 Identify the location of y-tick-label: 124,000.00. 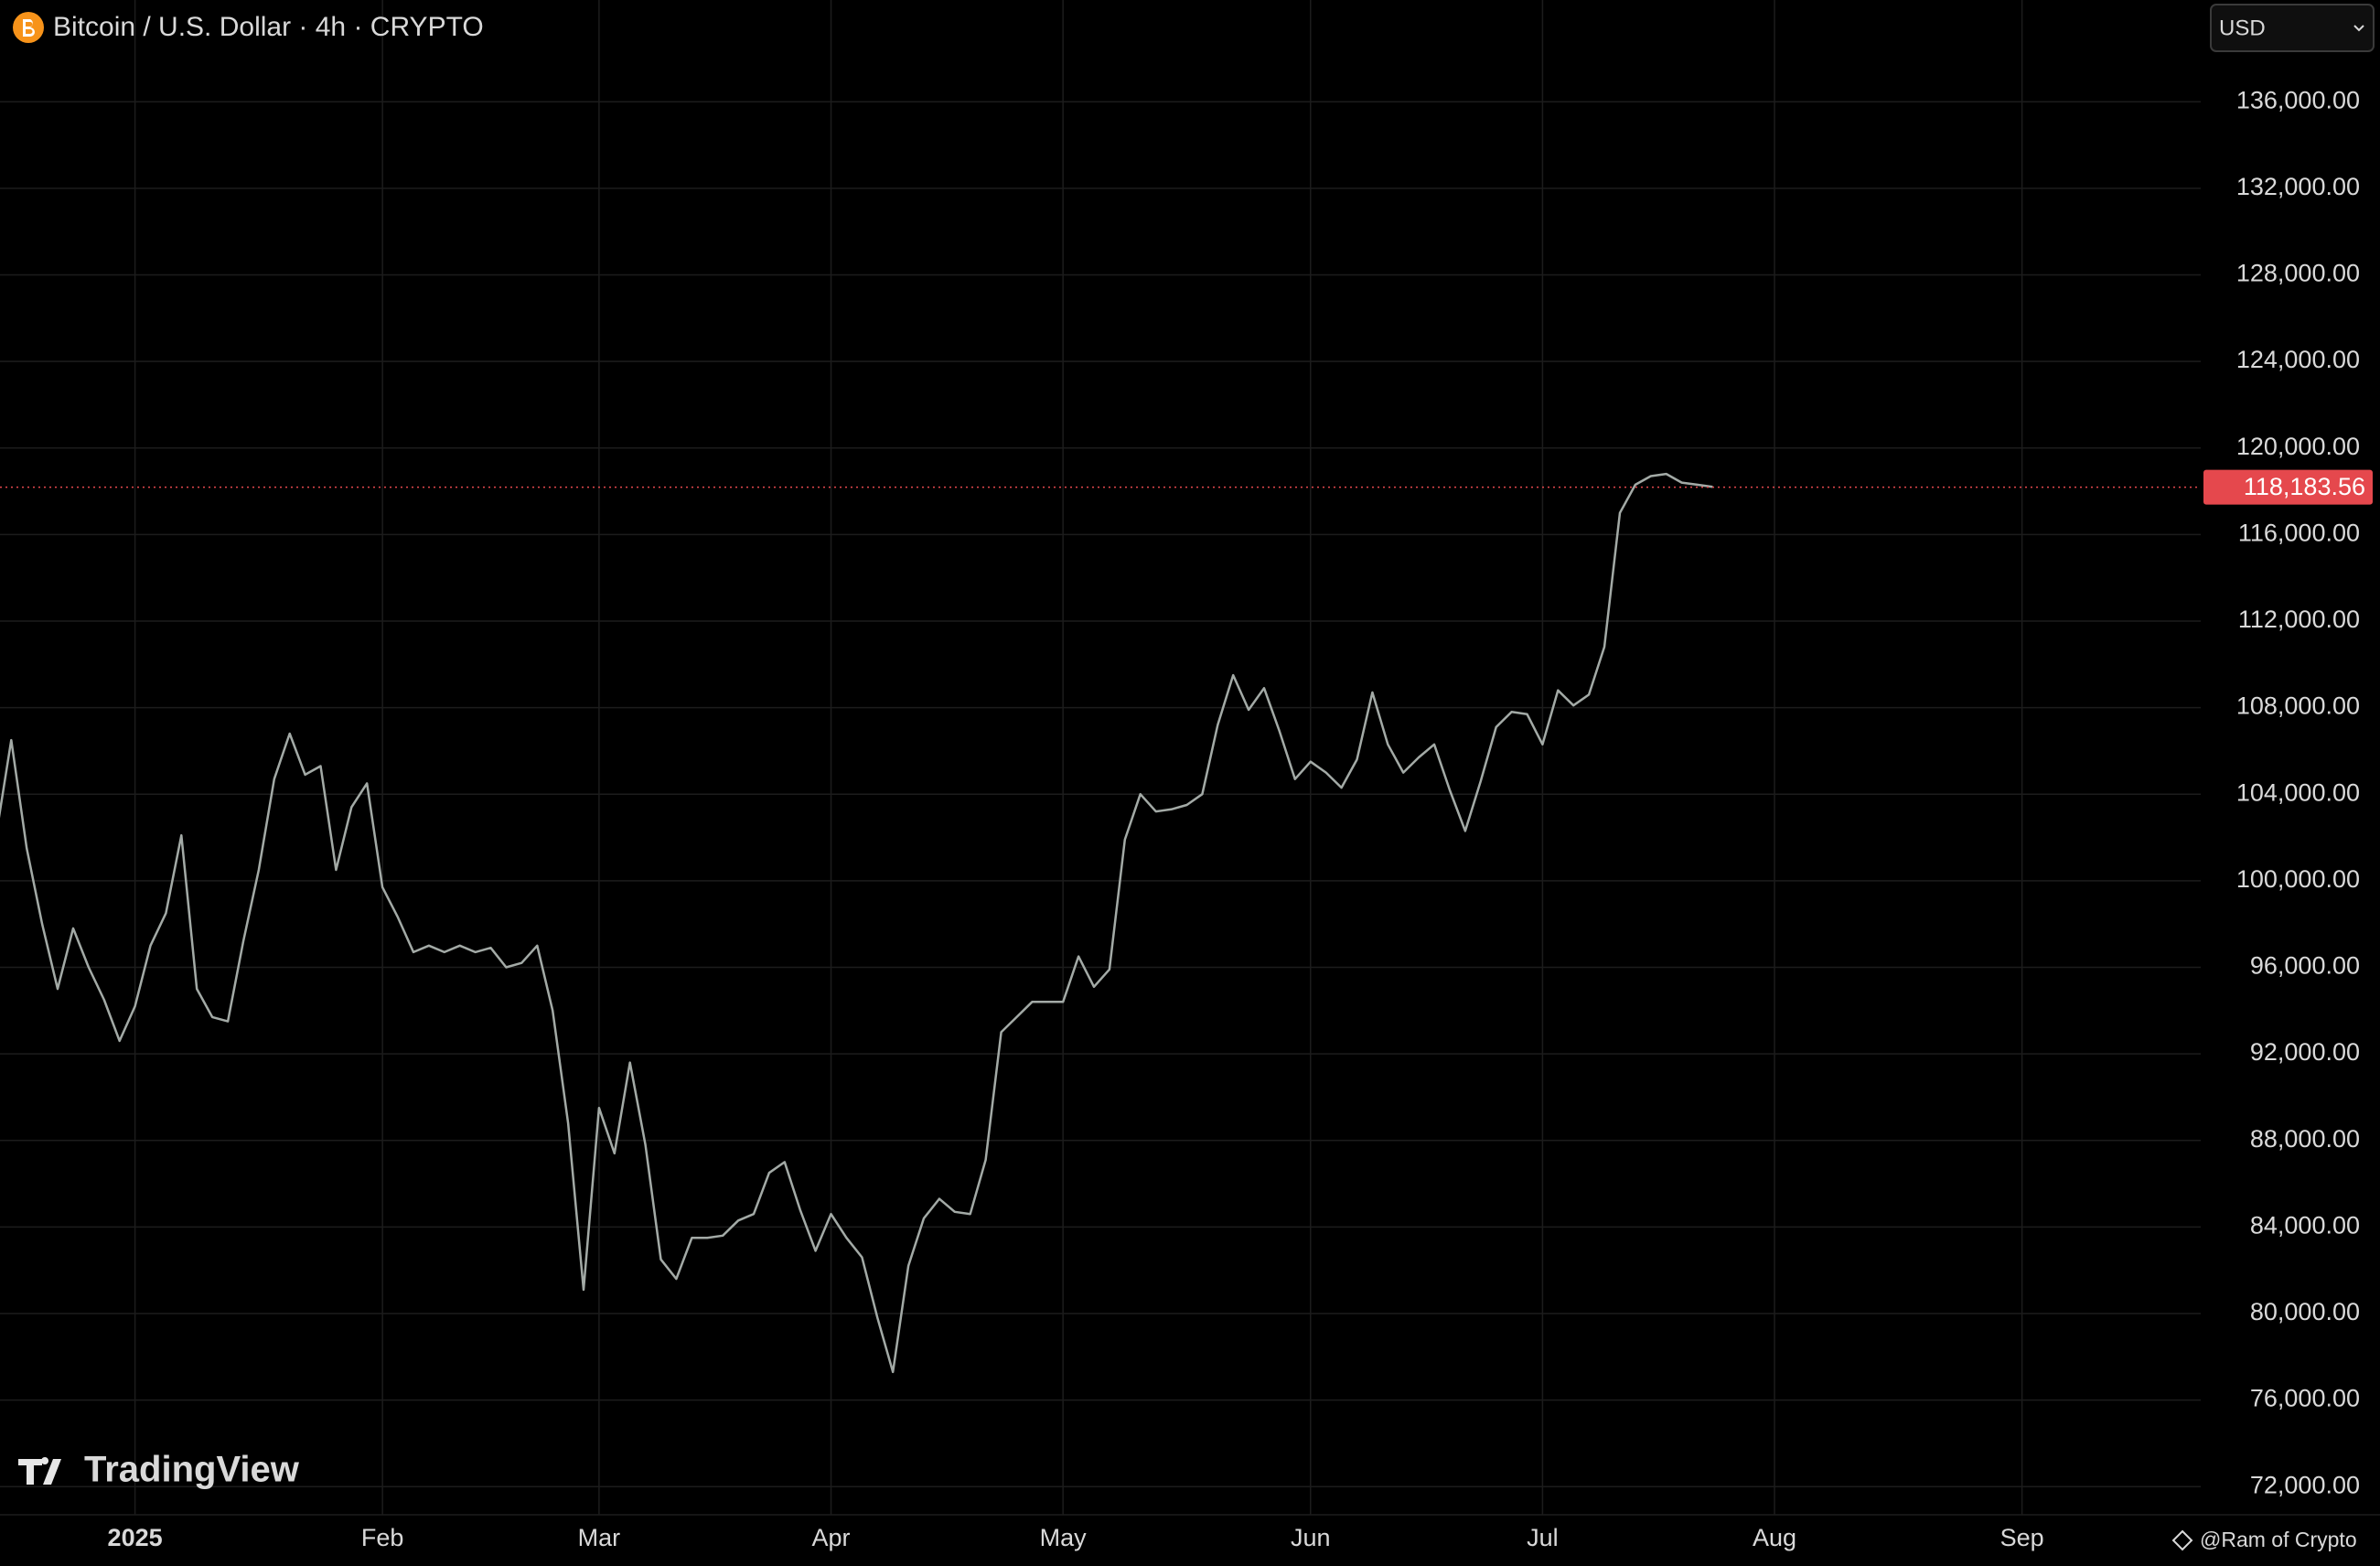
(2298, 360).